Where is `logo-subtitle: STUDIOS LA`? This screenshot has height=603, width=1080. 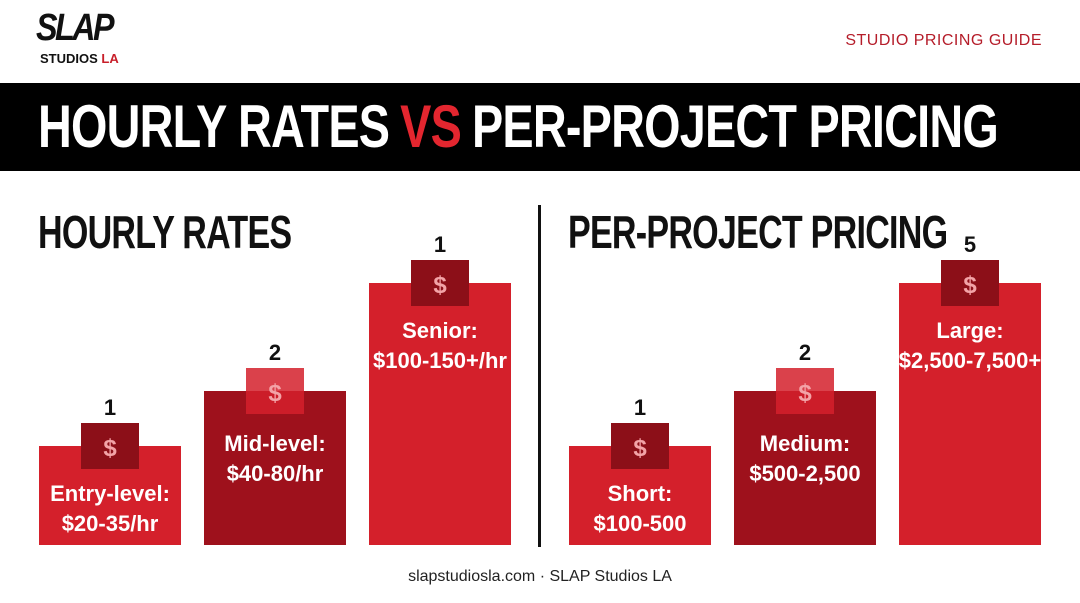
logo-subtitle: STUDIOS LA is located at coordinates (79, 58).